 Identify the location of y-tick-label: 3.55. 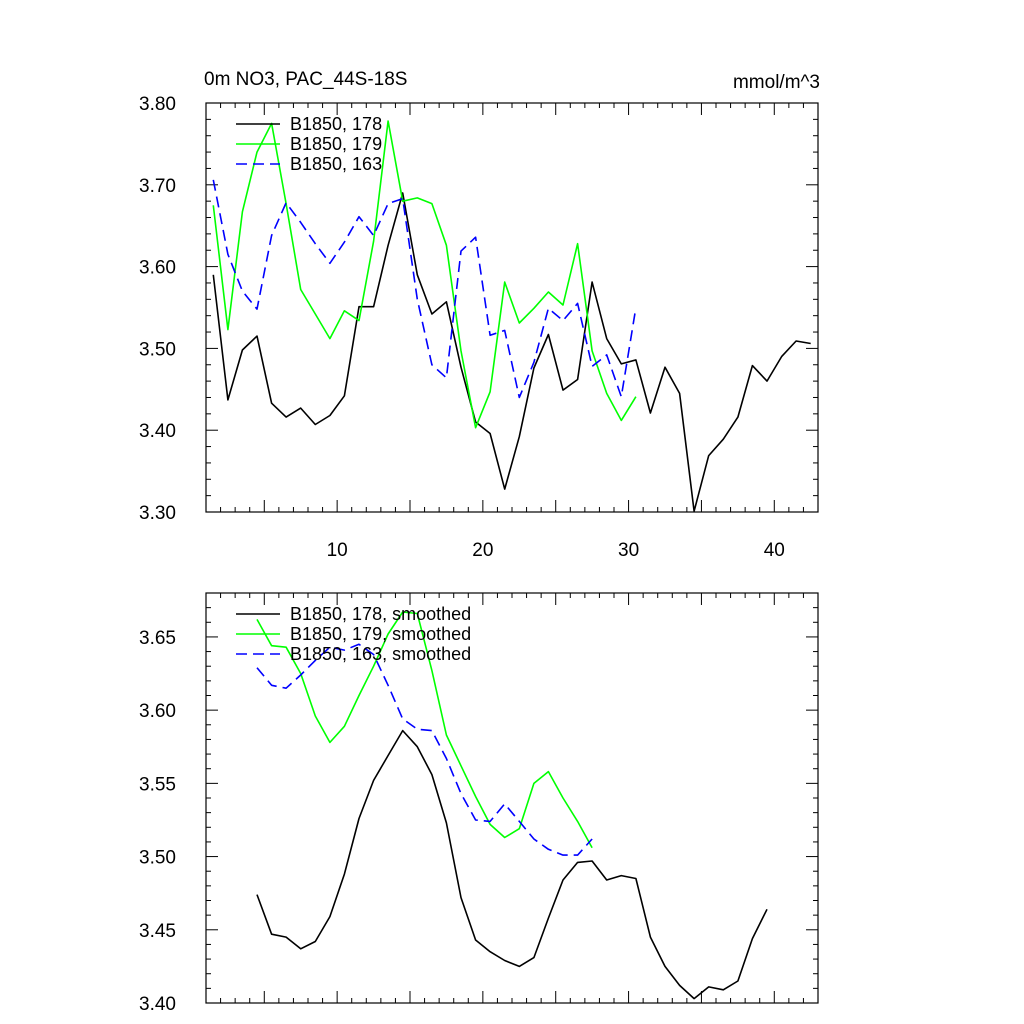
(157, 784).